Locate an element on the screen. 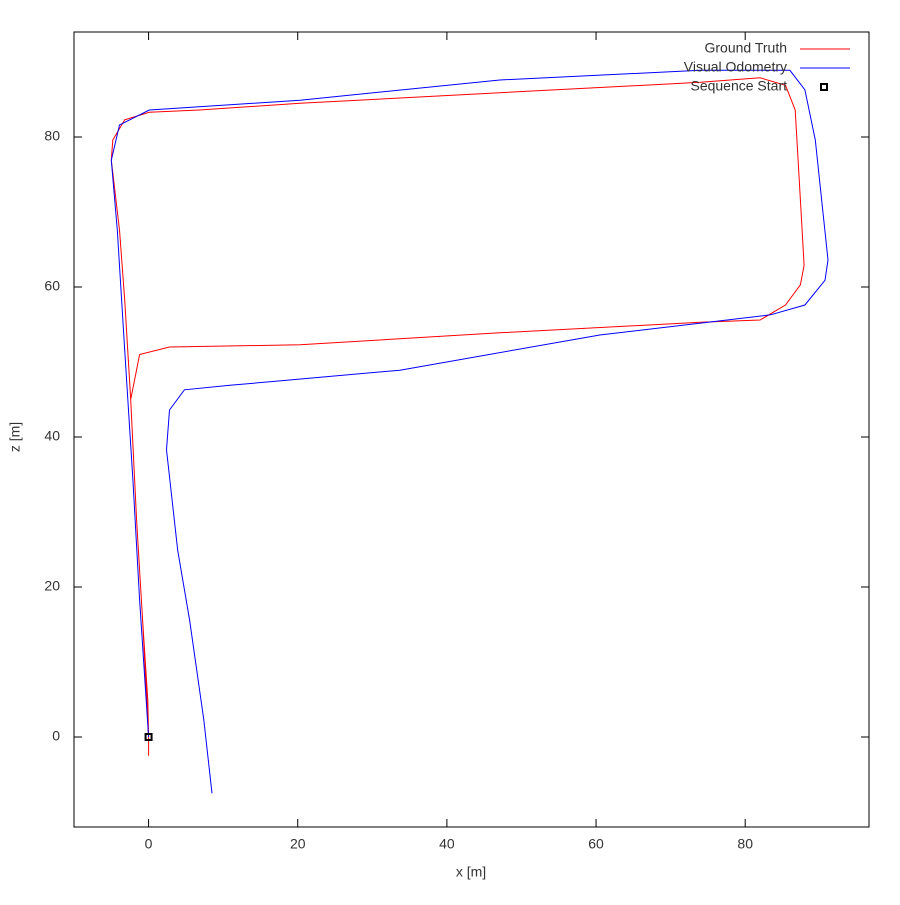 This screenshot has width=900, height=905. y-axis-label: z [m] is located at coordinates (15, 437).